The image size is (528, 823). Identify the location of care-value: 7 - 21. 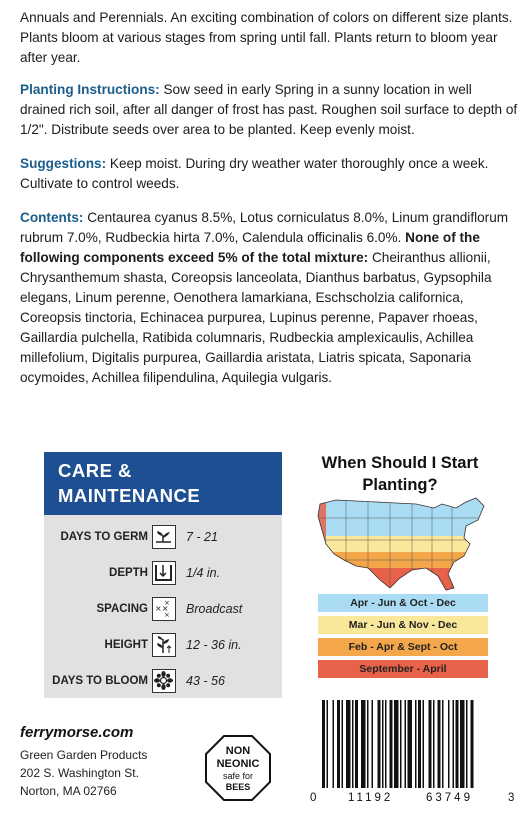
(202, 537).